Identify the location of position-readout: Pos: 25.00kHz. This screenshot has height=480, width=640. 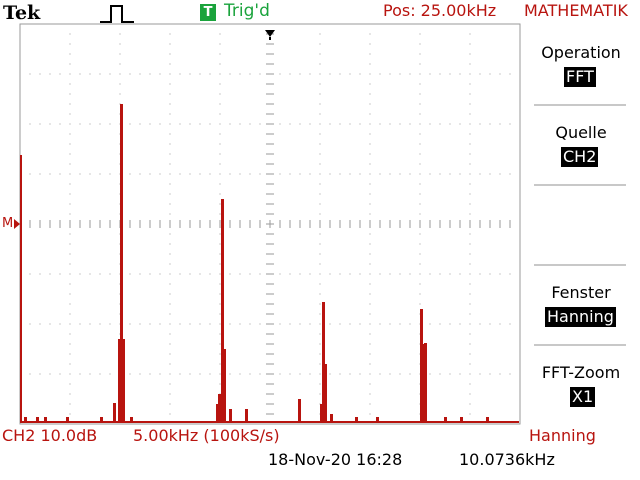
(440, 10).